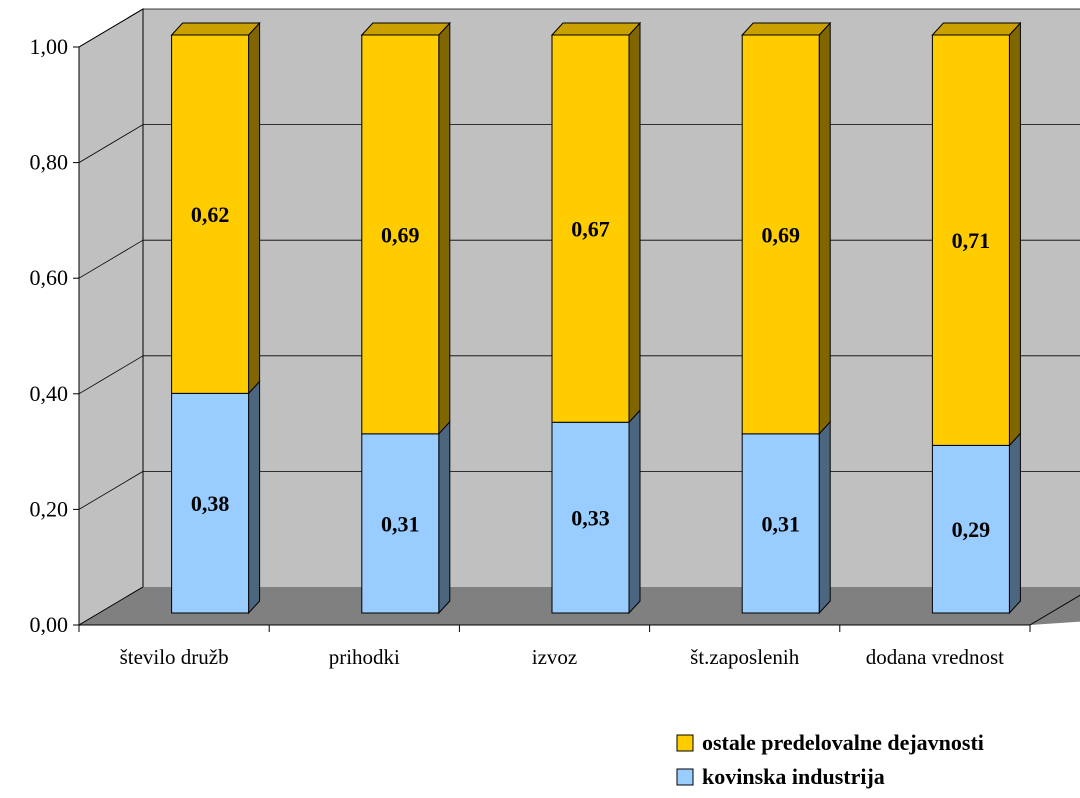  Describe the element at coordinates (554, 657) in the screenshot. I see `x-tick-label: izvoz` at that location.